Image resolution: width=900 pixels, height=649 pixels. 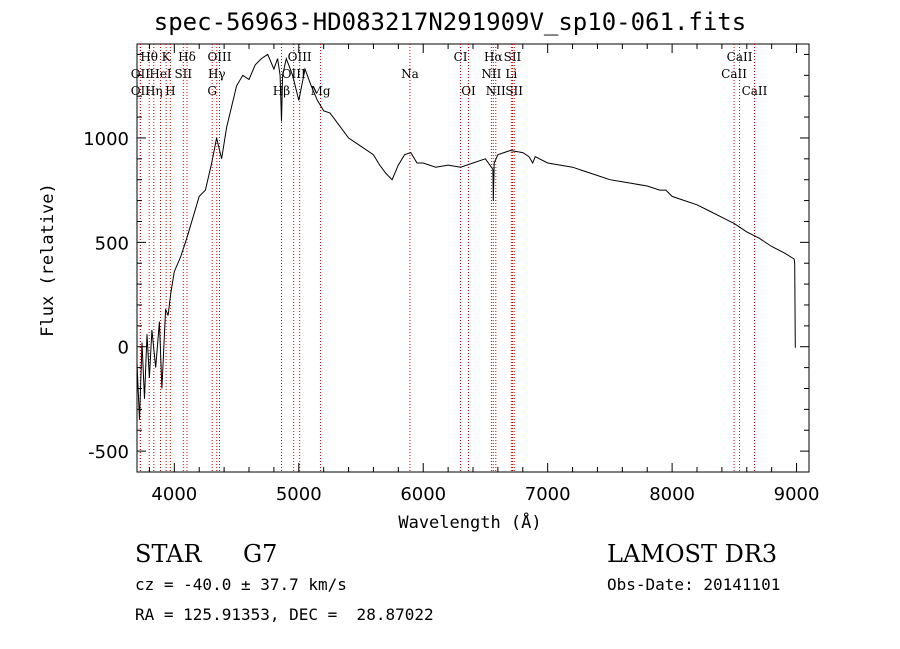 What do you see at coordinates (212, 91) in the screenshot?
I see `line-label: G` at bounding box center [212, 91].